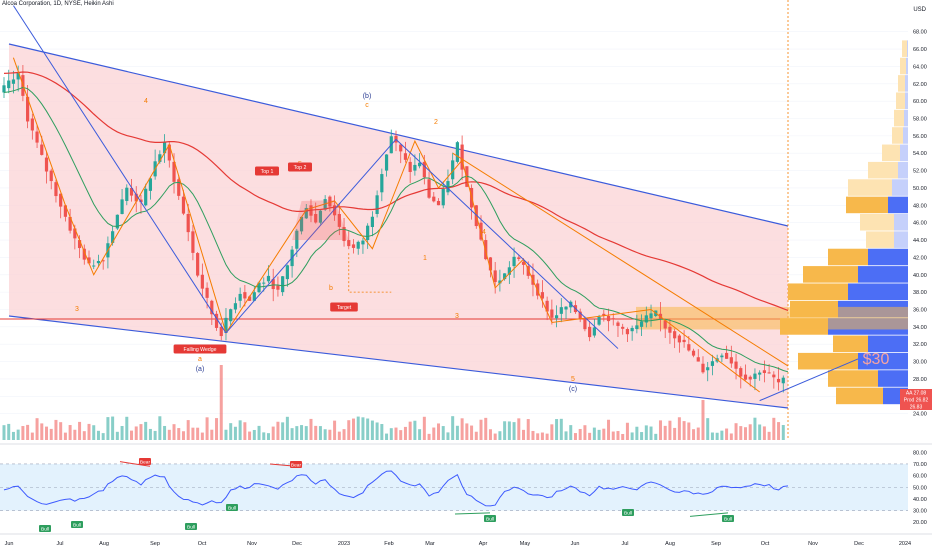  I want to click on pattern-label: Top 1, so click(267, 172).